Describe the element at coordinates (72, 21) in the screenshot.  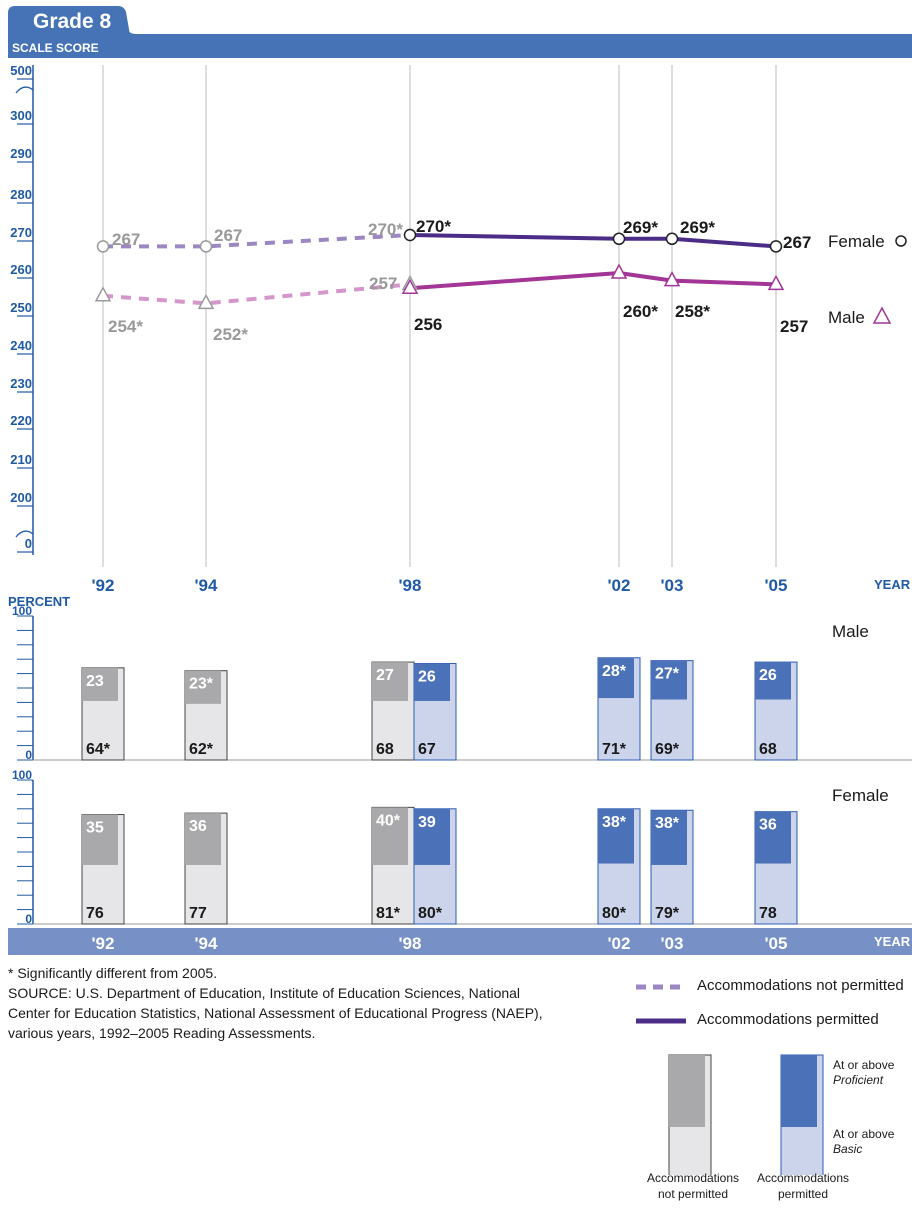
I see `chart-title: Grade 8` at that location.